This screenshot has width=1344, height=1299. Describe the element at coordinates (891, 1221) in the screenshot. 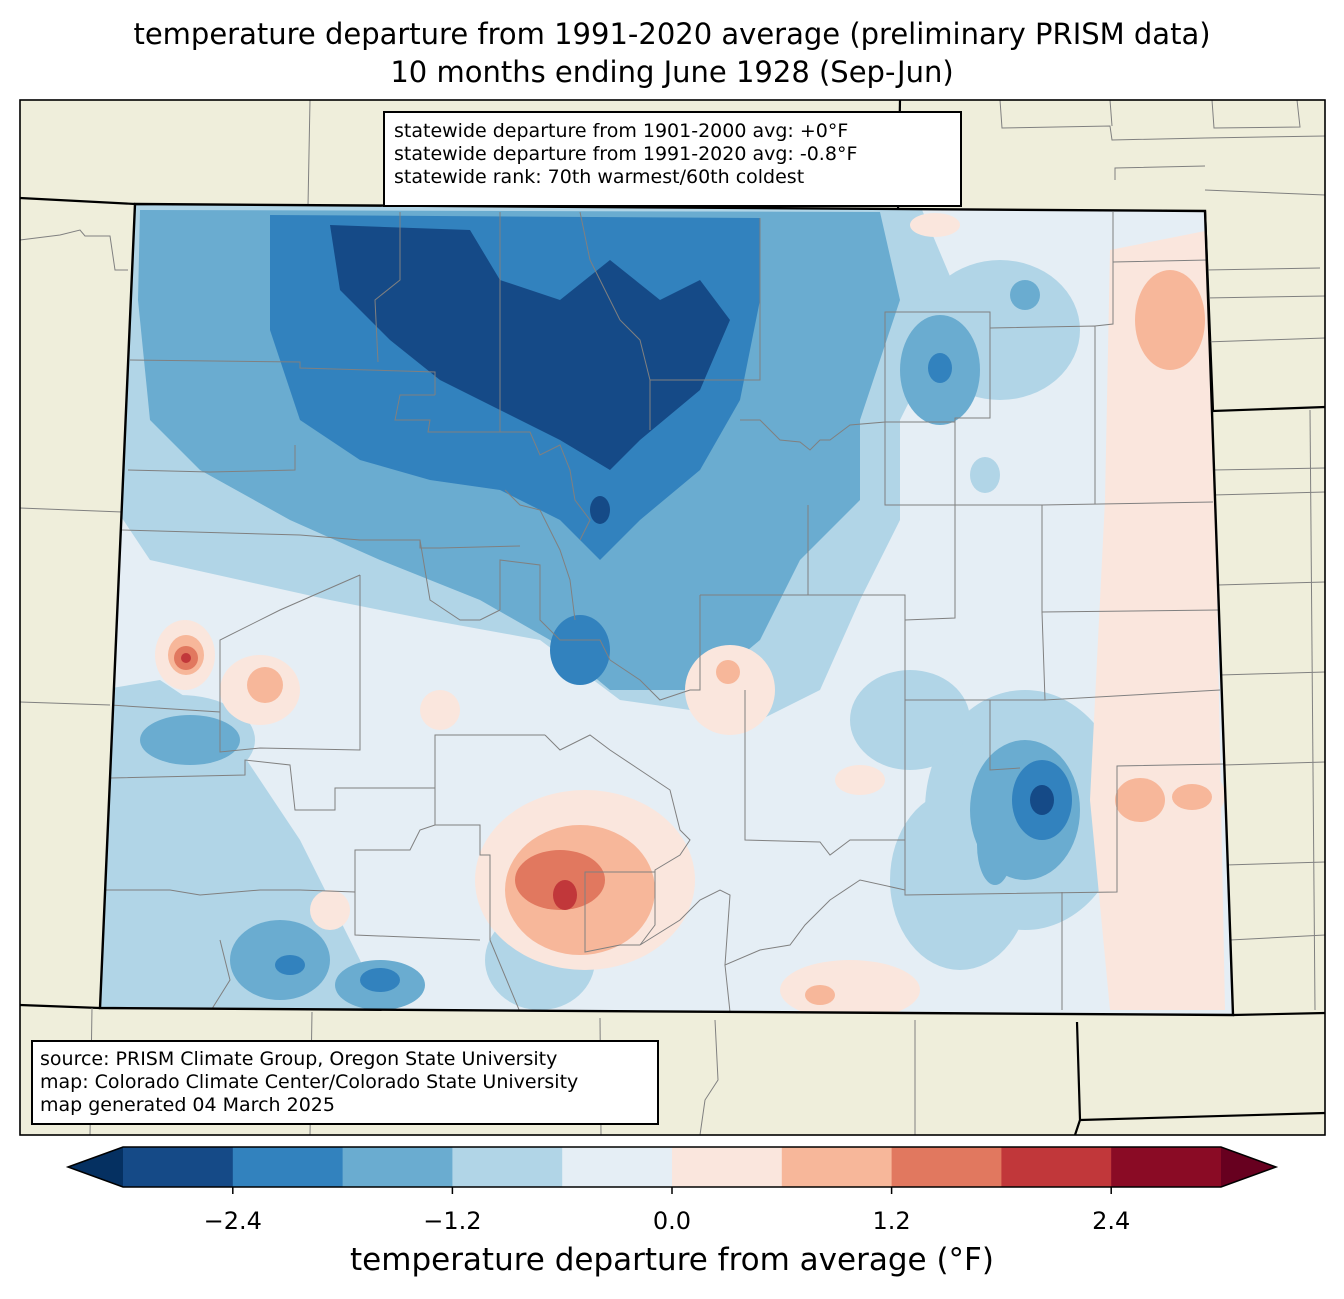

I see `colorbar-tick-label: 1.2` at that location.